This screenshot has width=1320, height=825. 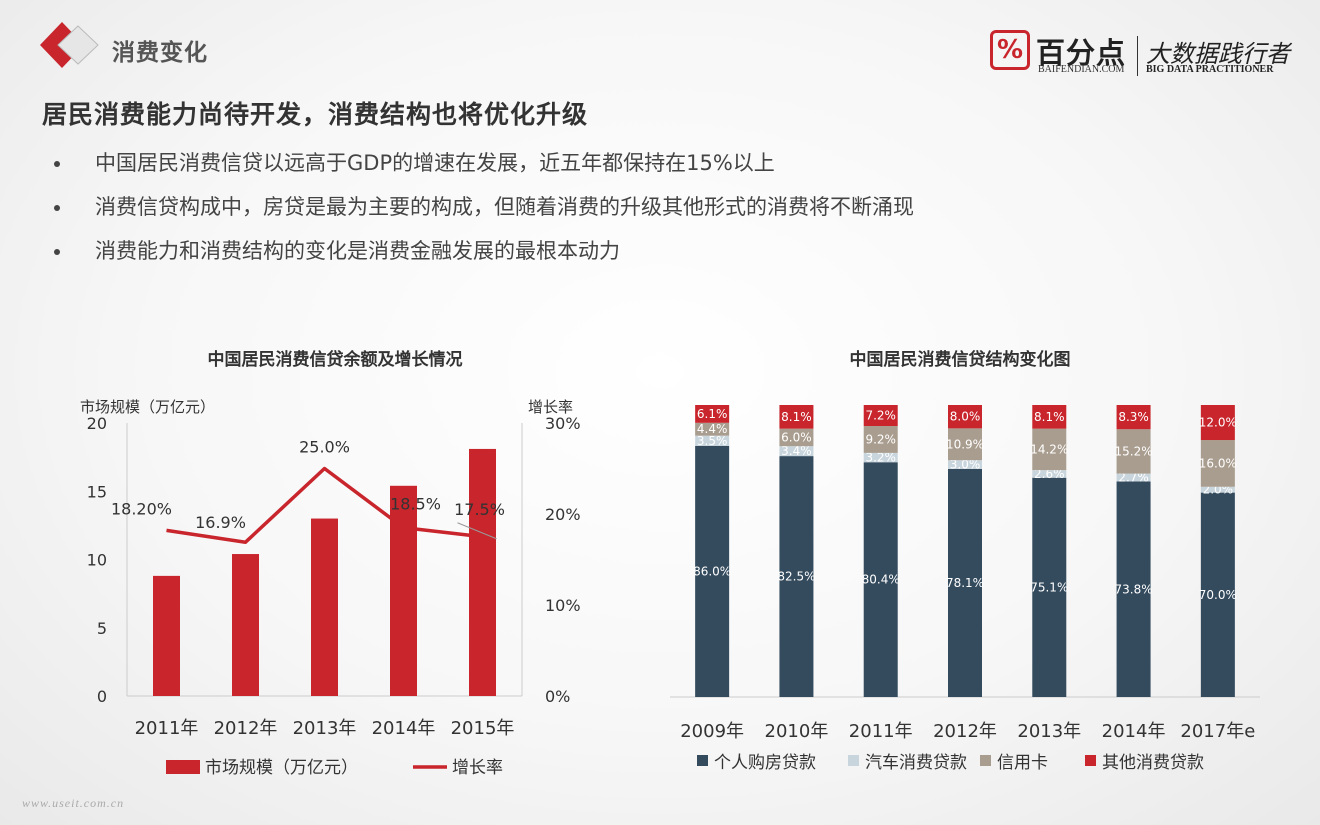 I want to click on chart2-x-tick-label: 2011年, so click(x=881, y=731).